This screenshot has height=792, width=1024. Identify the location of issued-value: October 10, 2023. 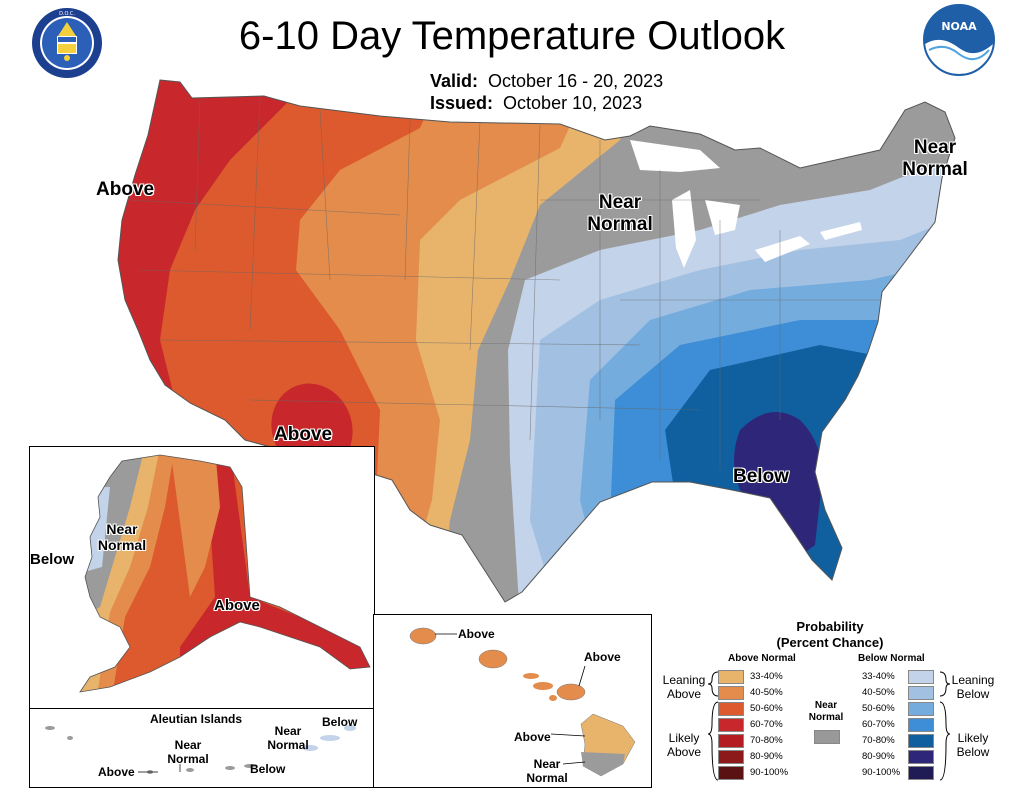
(573, 103).